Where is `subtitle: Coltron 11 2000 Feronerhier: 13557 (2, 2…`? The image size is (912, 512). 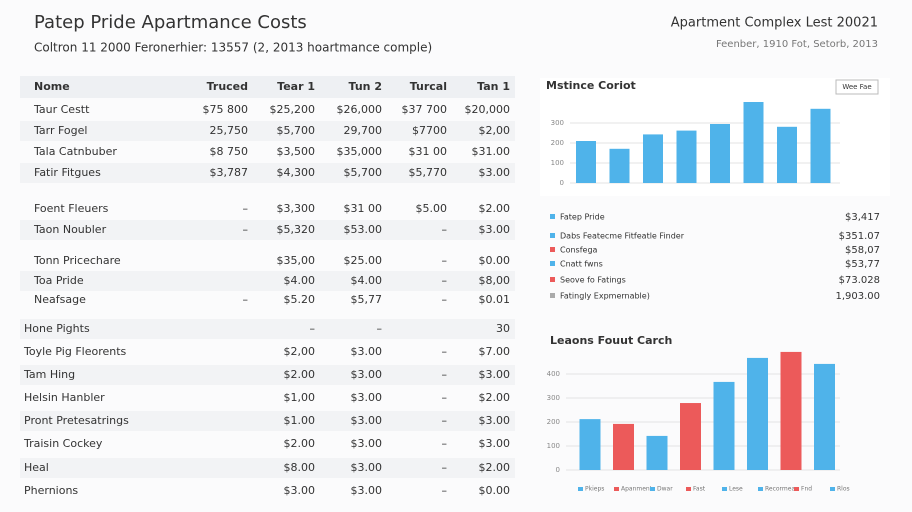 subtitle: Coltron 11 2000 Feronerhier: 13557 (2, 2… is located at coordinates (233, 48).